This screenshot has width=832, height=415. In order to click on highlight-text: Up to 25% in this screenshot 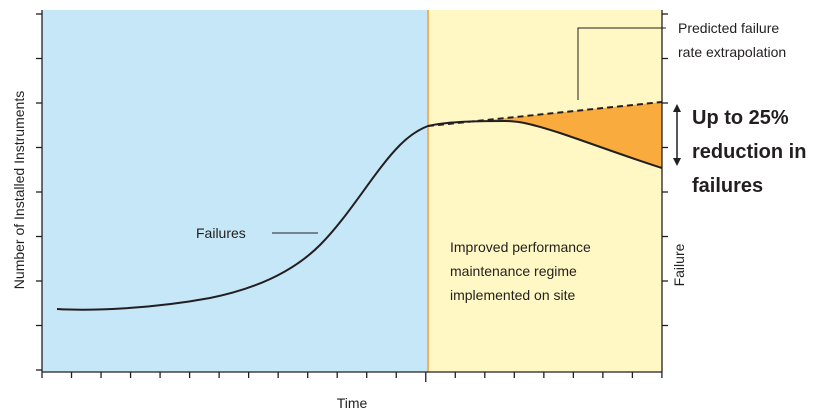, I will do `click(740, 118)`.